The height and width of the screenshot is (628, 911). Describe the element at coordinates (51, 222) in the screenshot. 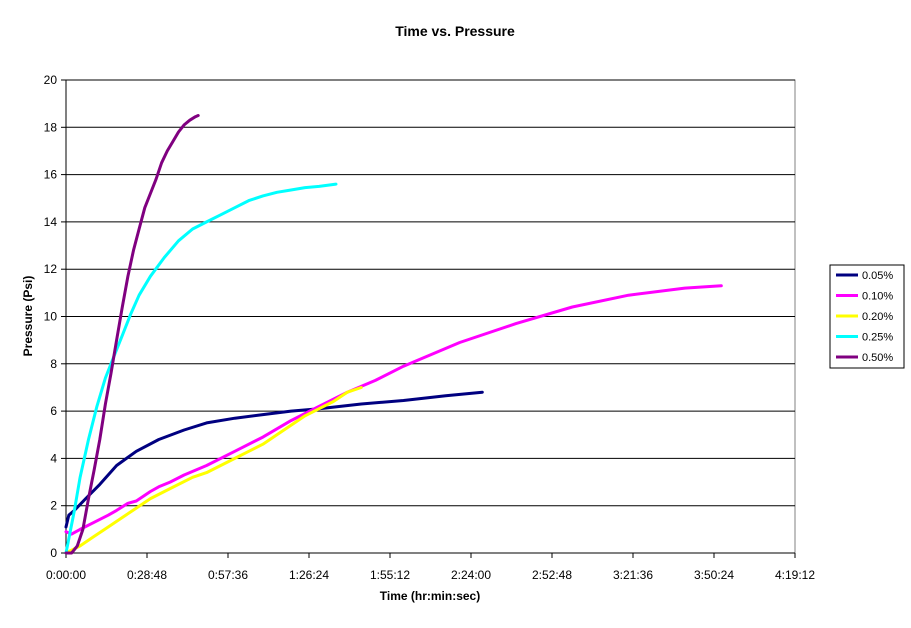

I see `y-tick-label: 14` at that location.